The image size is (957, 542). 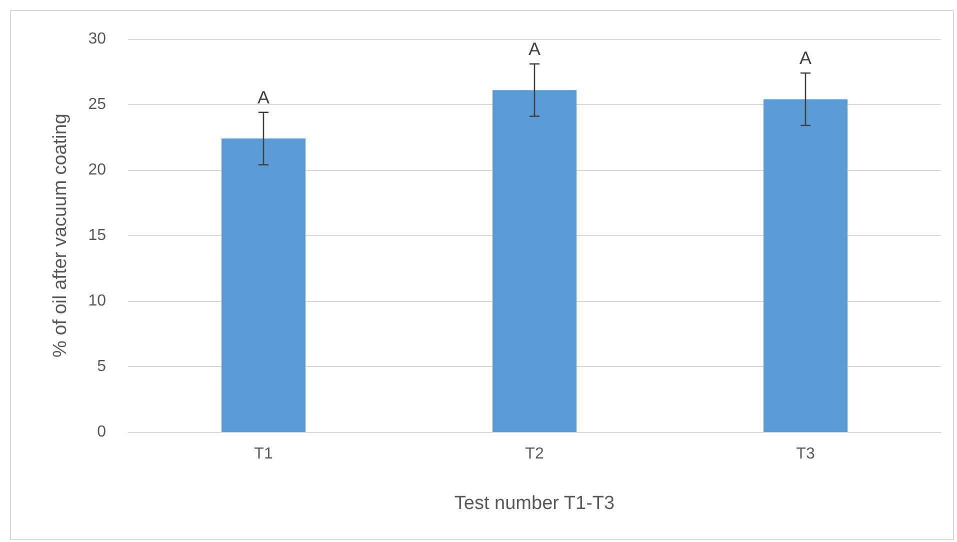 I want to click on x-tick-label: T2, so click(x=534, y=454).